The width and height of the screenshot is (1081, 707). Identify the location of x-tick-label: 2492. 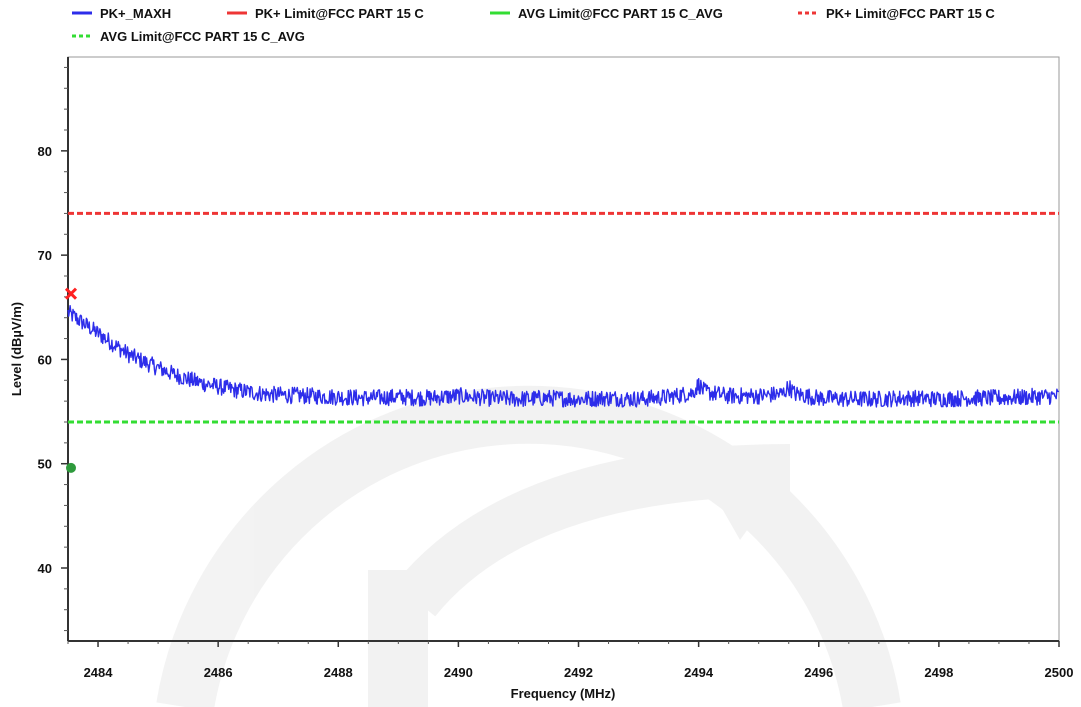
(578, 672).